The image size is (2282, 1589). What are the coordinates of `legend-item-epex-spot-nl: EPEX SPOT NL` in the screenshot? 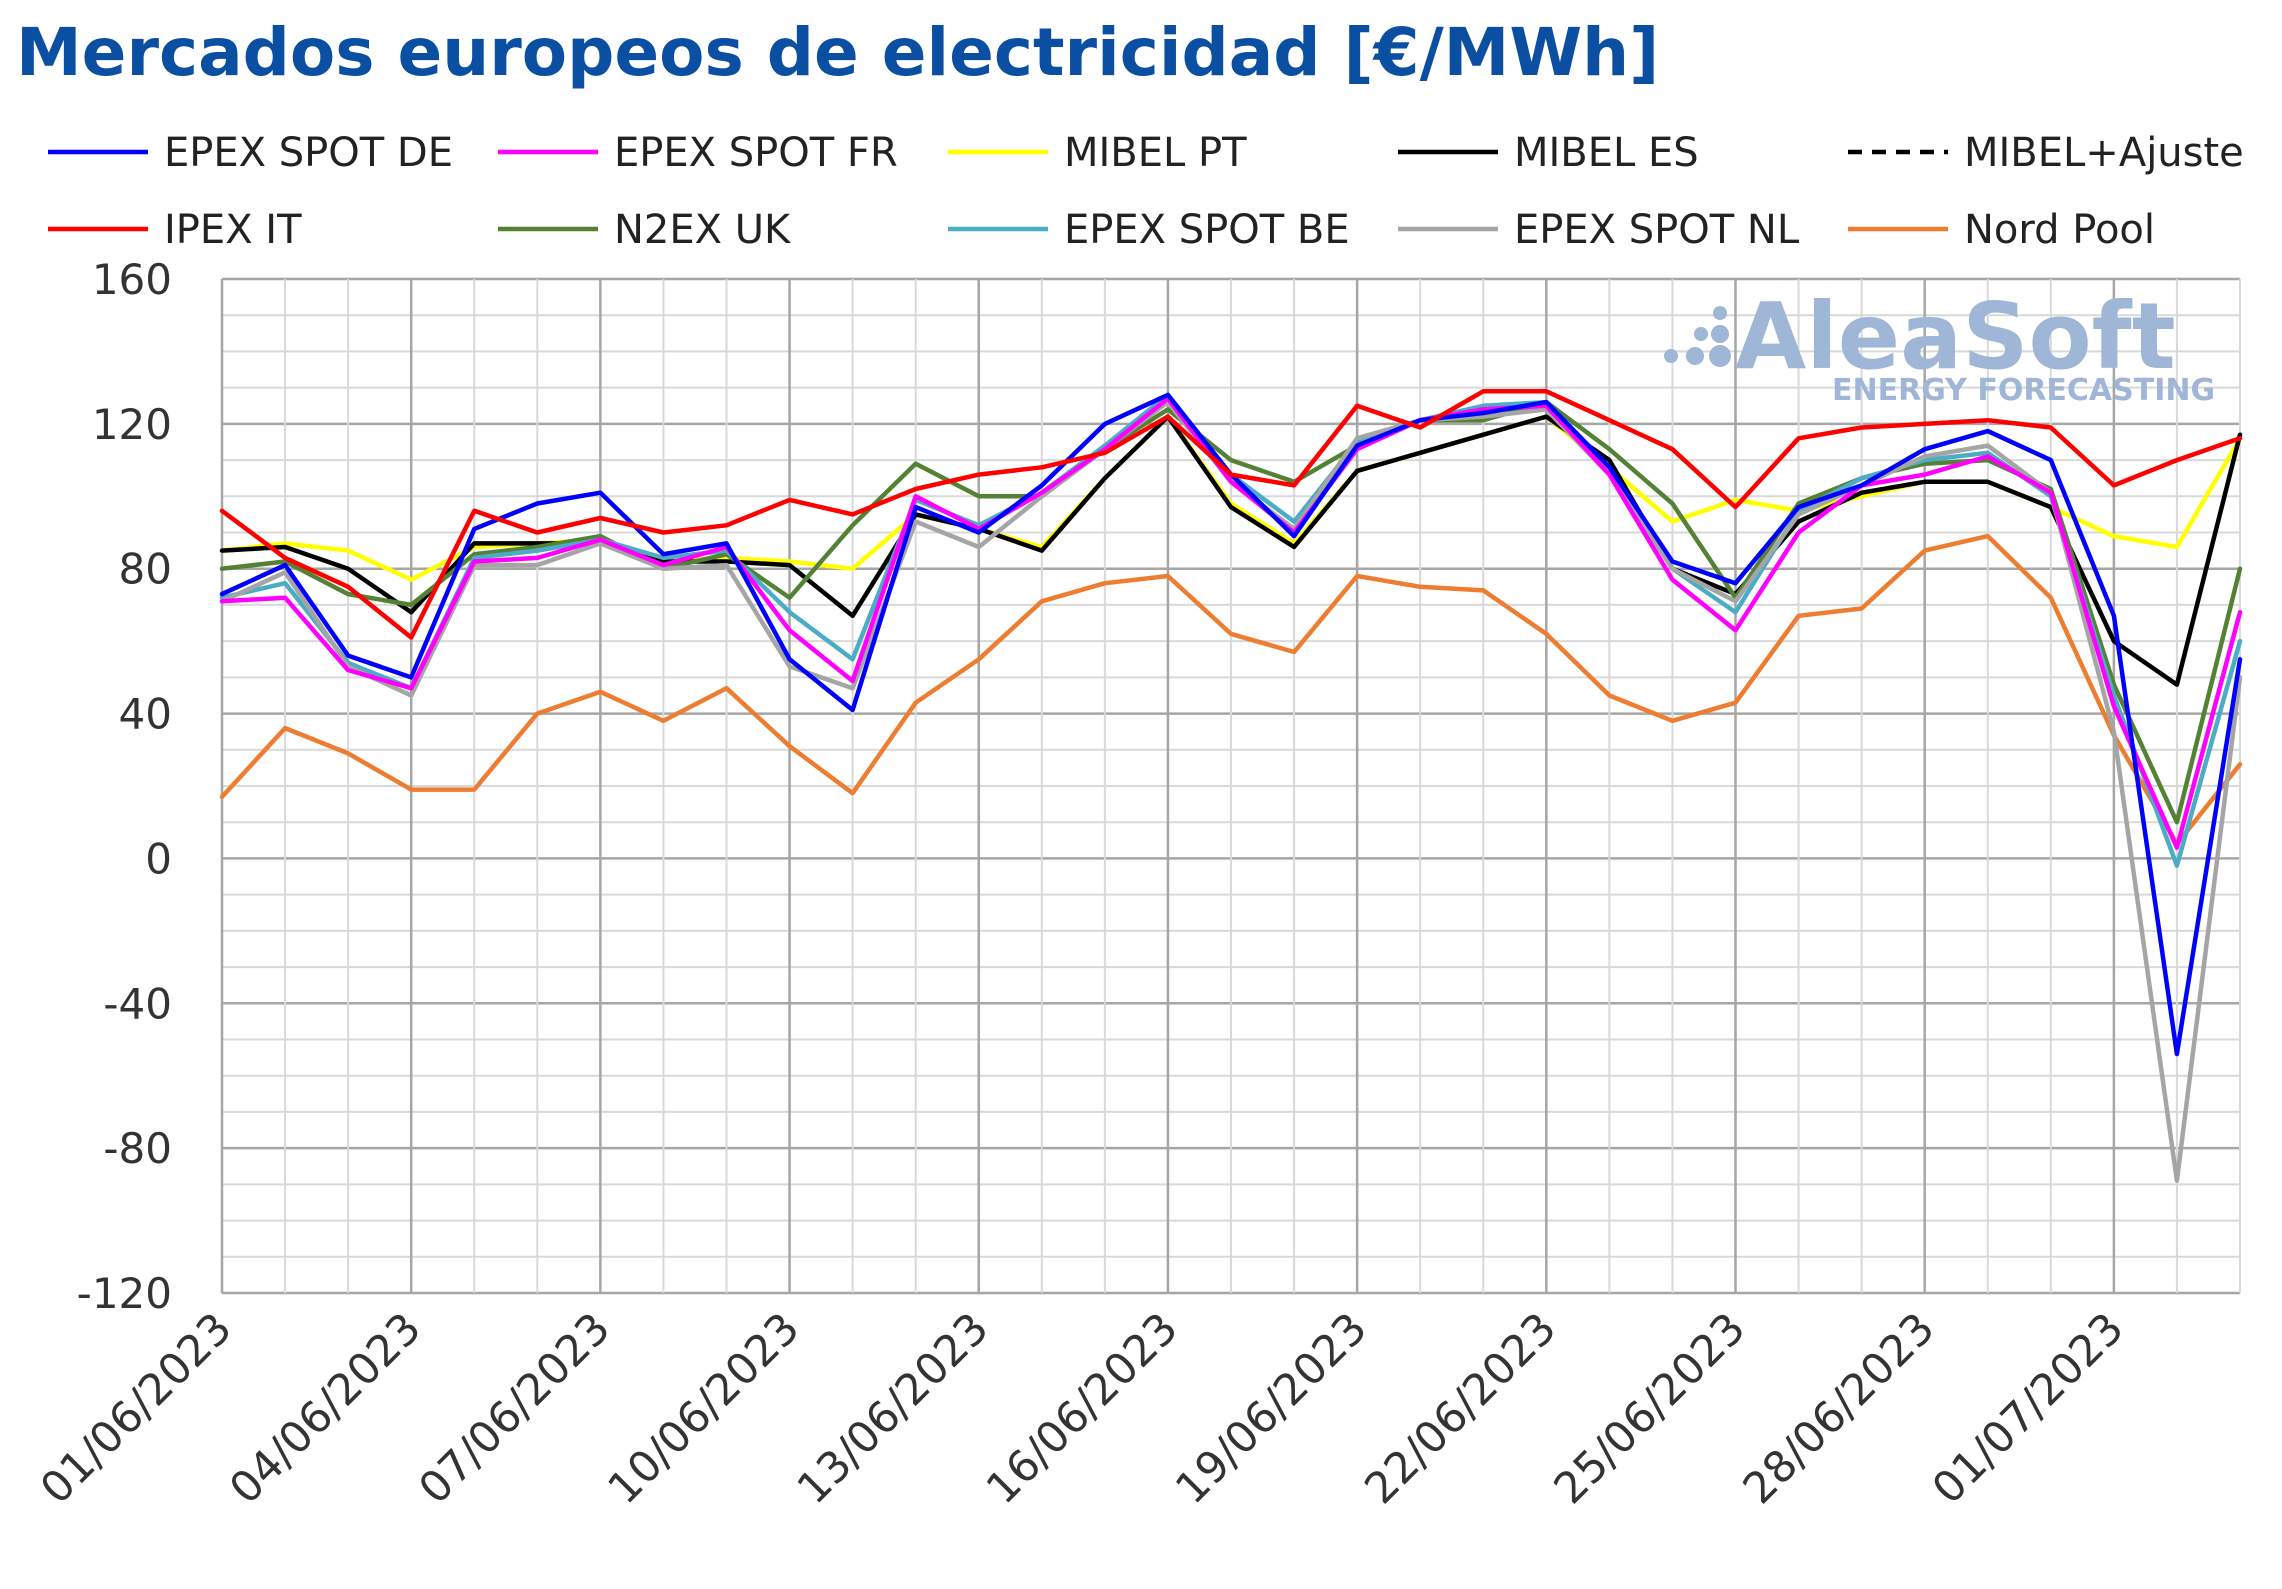 It's located at (1599, 230).